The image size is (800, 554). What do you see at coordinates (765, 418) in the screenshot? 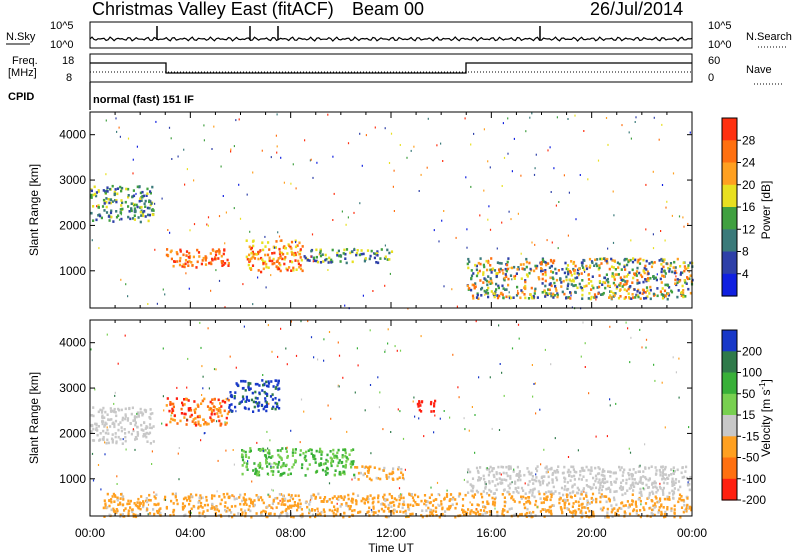
I see `velocity-colorbar-label: Velocity [m s-1]` at bounding box center [765, 418].